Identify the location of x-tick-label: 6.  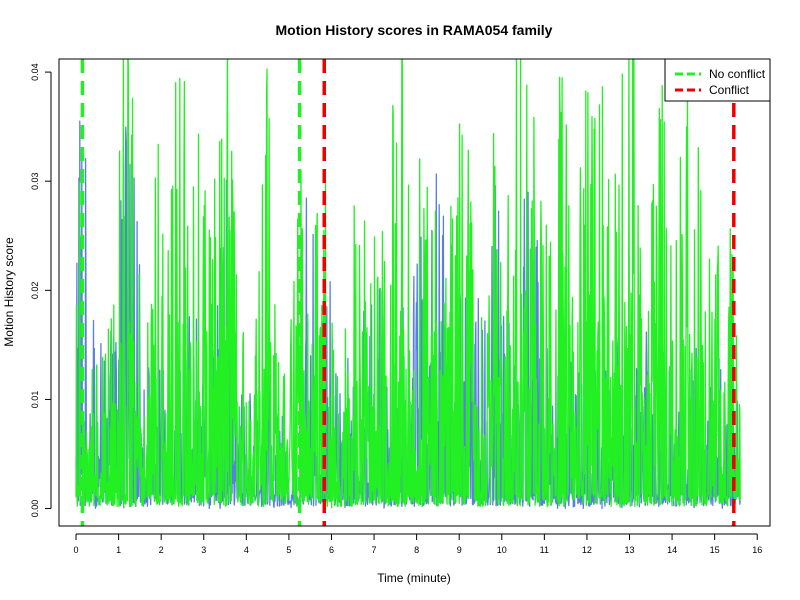
(331, 550).